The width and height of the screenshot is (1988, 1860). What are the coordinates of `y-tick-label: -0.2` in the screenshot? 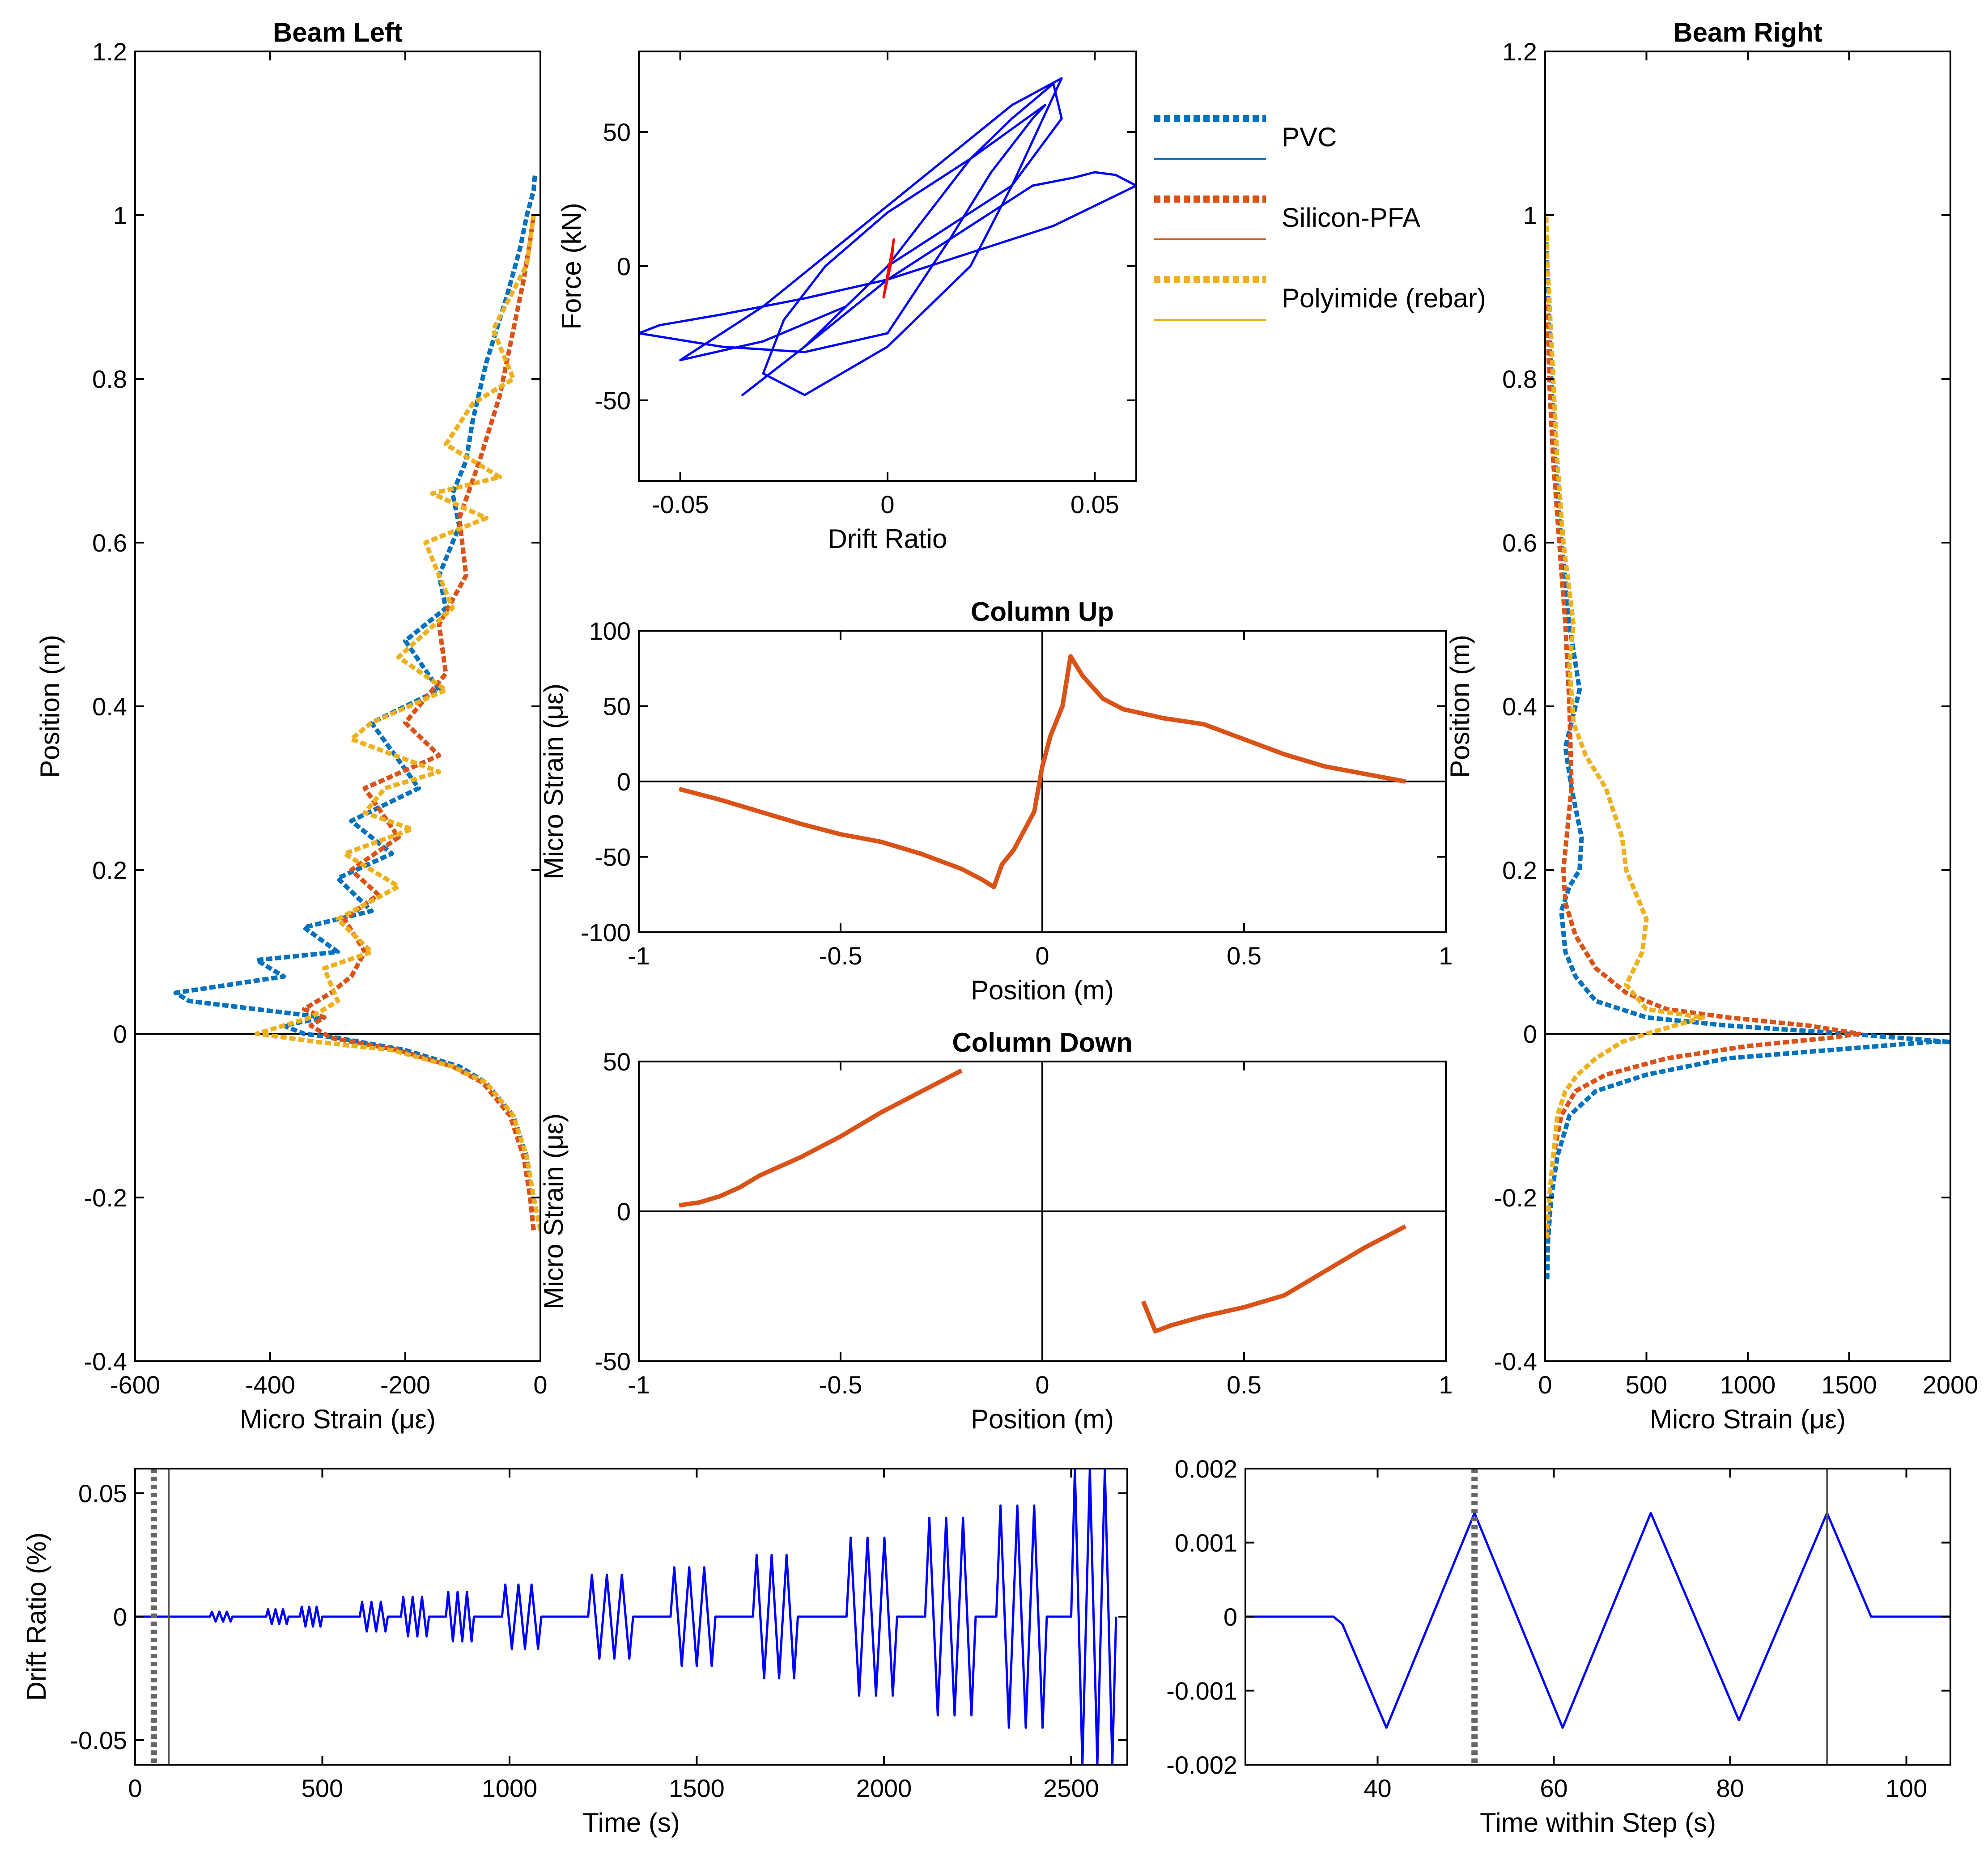 It's located at (1516, 1198).